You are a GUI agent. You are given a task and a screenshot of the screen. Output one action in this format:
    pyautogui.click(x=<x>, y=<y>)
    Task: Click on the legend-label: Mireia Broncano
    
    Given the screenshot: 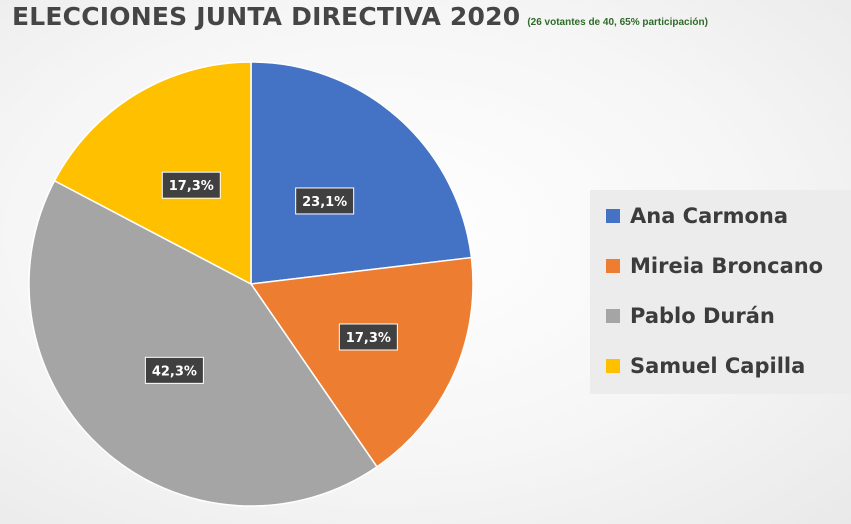 What is the action you would take?
    pyautogui.click(x=727, y=266)
    